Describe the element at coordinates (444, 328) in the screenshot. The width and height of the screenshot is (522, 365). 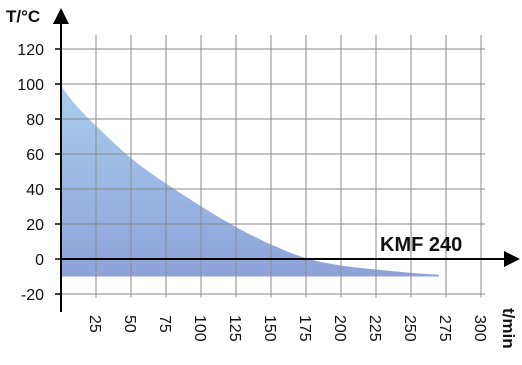
I see `x-tick-label: 275` at that location.